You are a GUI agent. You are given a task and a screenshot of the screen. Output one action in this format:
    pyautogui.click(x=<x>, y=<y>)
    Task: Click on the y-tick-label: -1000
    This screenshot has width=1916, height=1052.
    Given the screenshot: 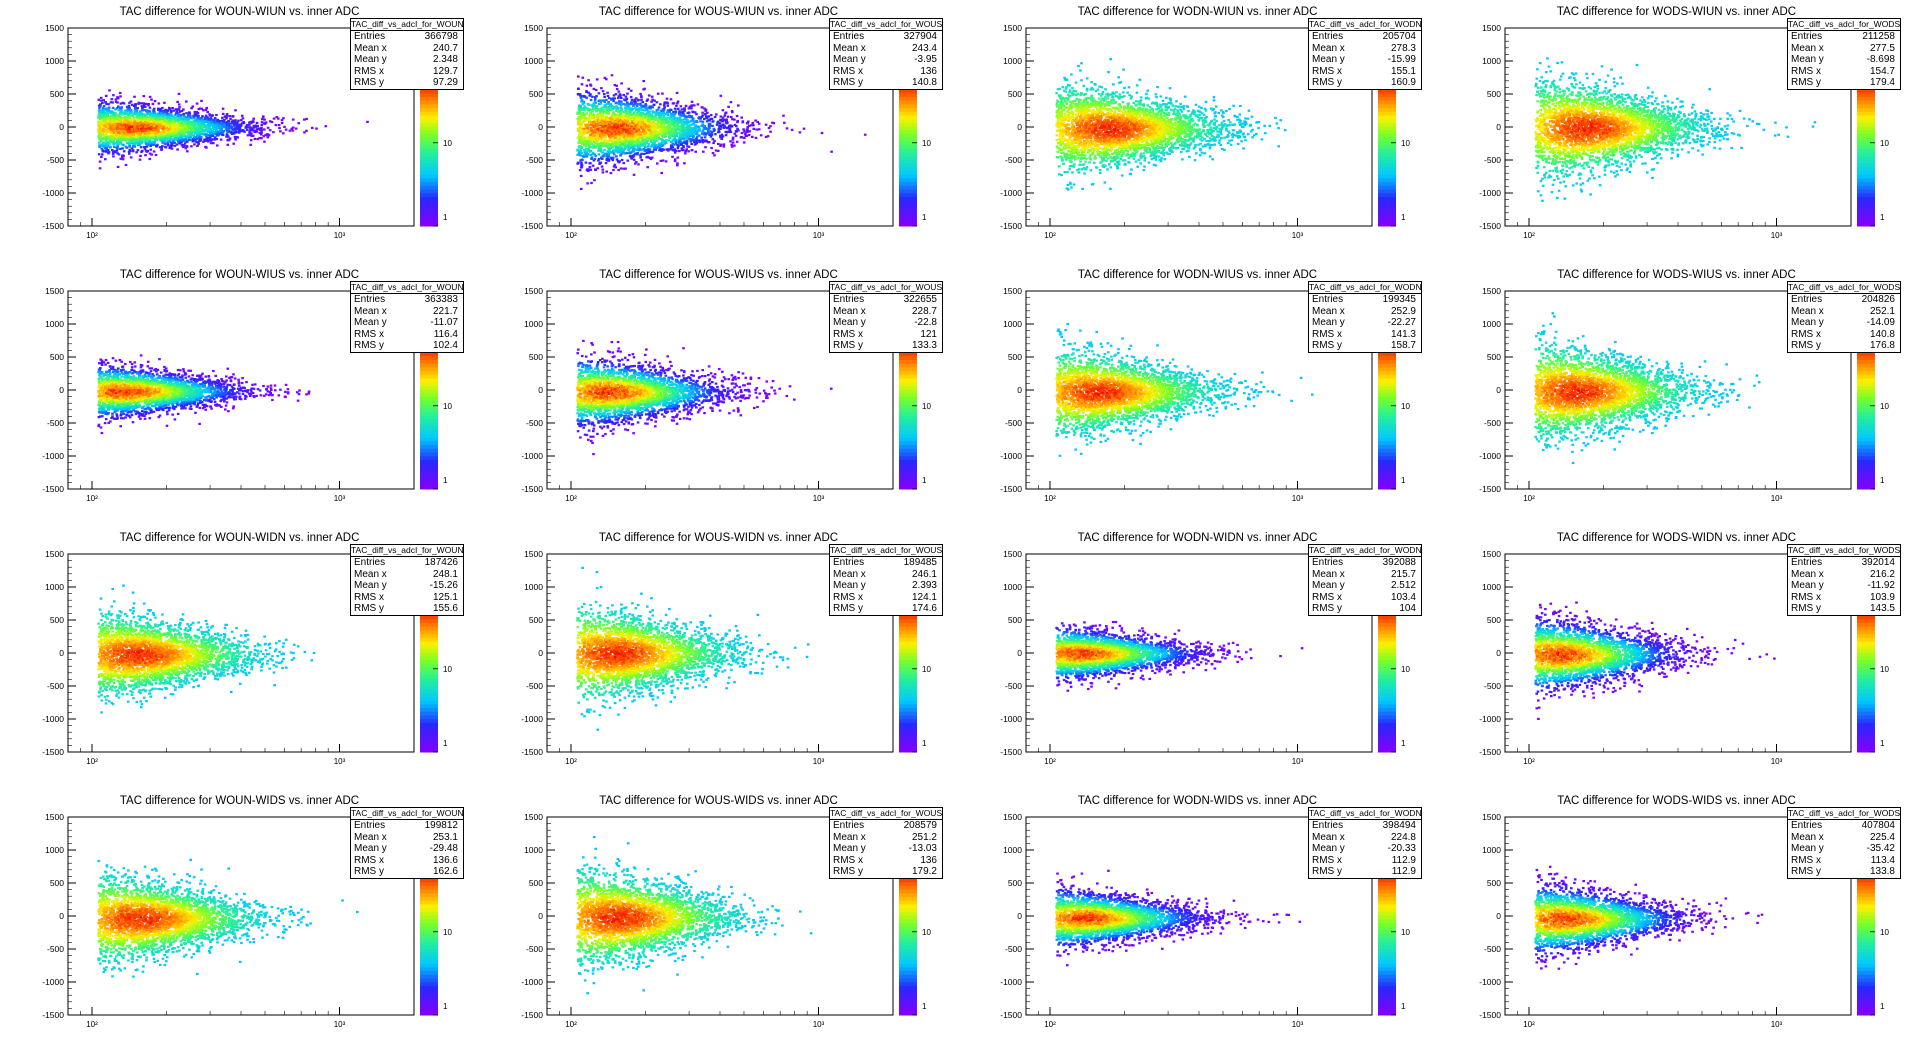 What is the action you would take?
    pyautogui.click(x=53, y=193)
    